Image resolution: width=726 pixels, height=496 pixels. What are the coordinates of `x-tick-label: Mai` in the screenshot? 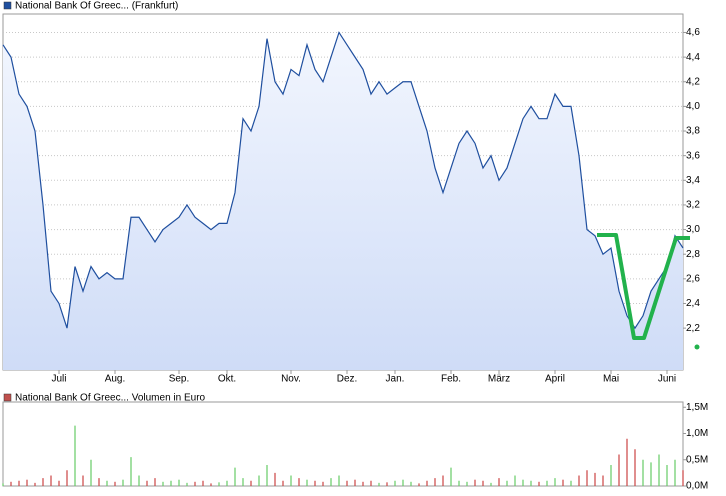 It's located at (611, 379).